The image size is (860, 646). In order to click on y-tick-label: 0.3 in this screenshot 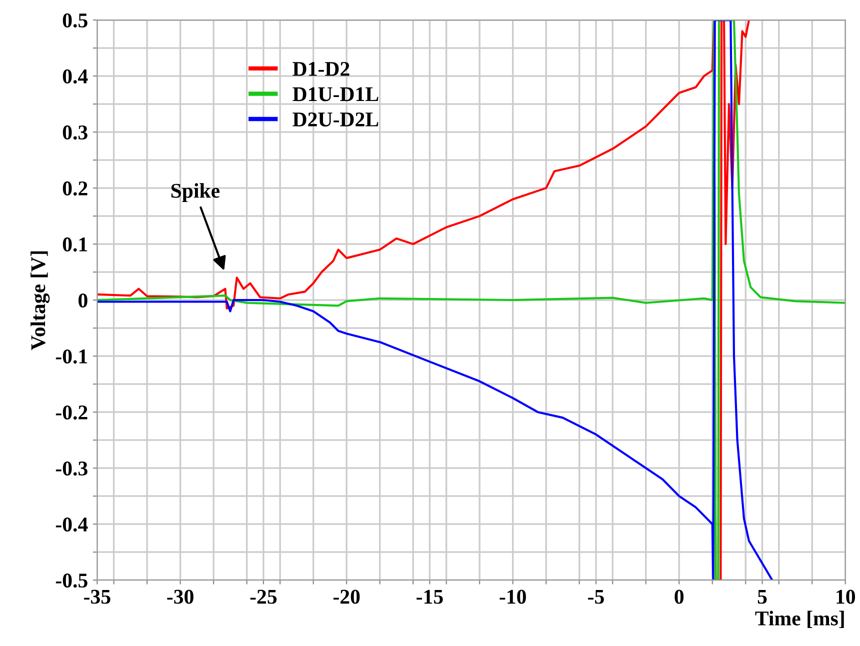, I will do `click(75, 132)`.